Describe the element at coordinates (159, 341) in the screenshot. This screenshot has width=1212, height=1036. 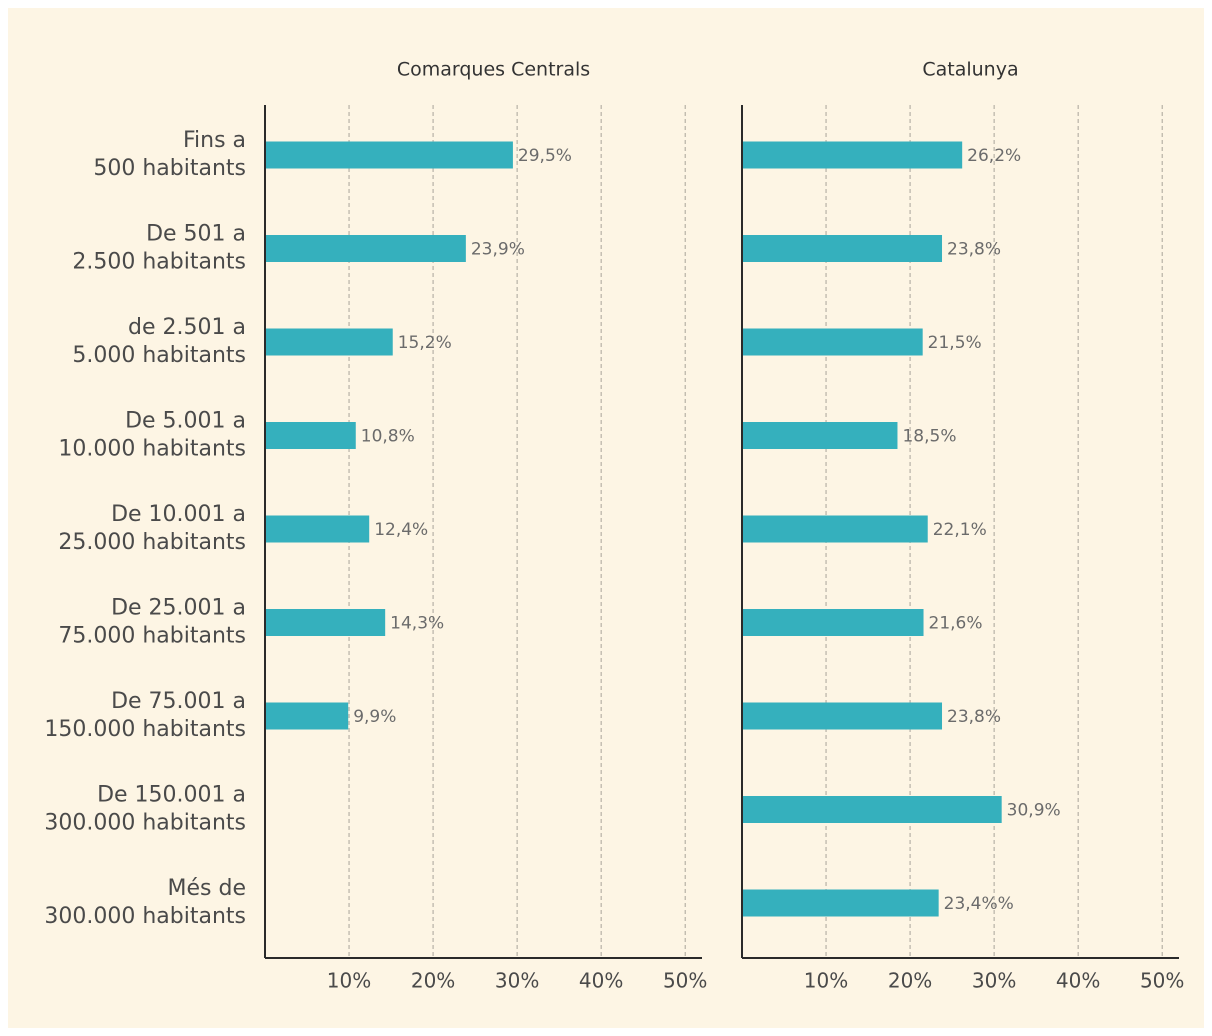
I see `category-label: de 2.501 a 5.000 habitants` at that location.